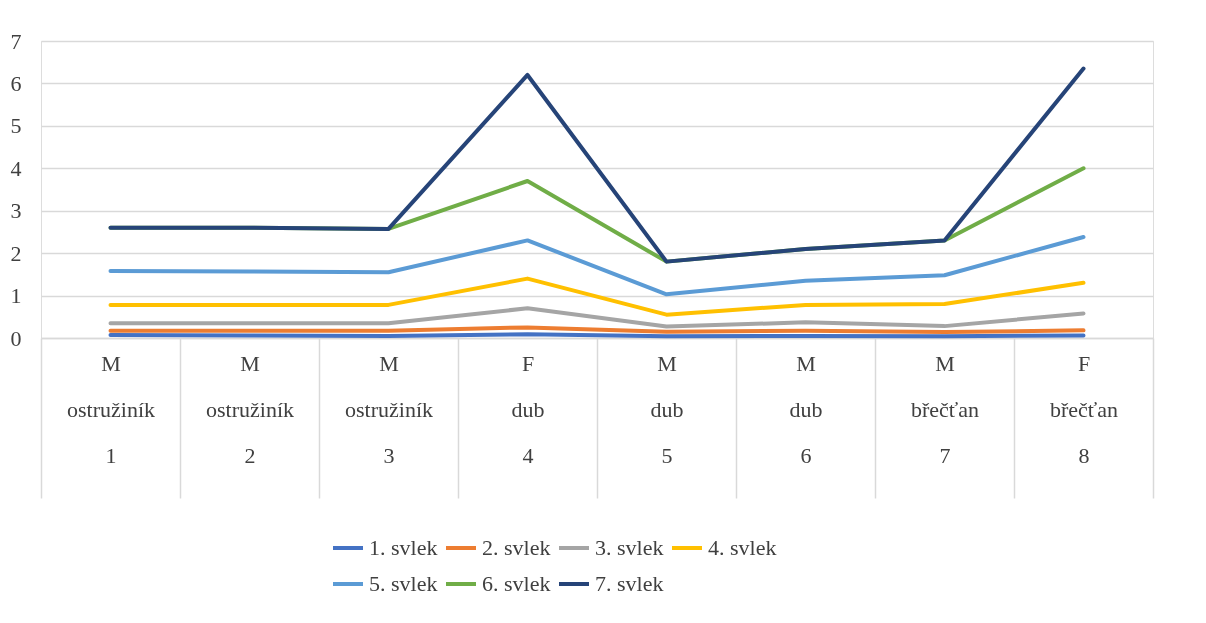 The height and width of the screenshot is (623, 1206). I want to click on legend-label: 3. svlek, so click(629, 547).